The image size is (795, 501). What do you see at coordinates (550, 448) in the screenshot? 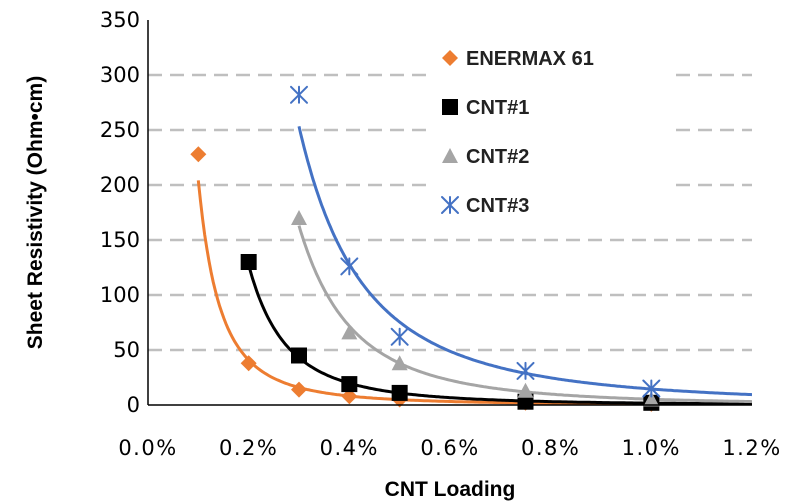
I see `x-tick-label: 0.8%` at bounding box center [550, 448].